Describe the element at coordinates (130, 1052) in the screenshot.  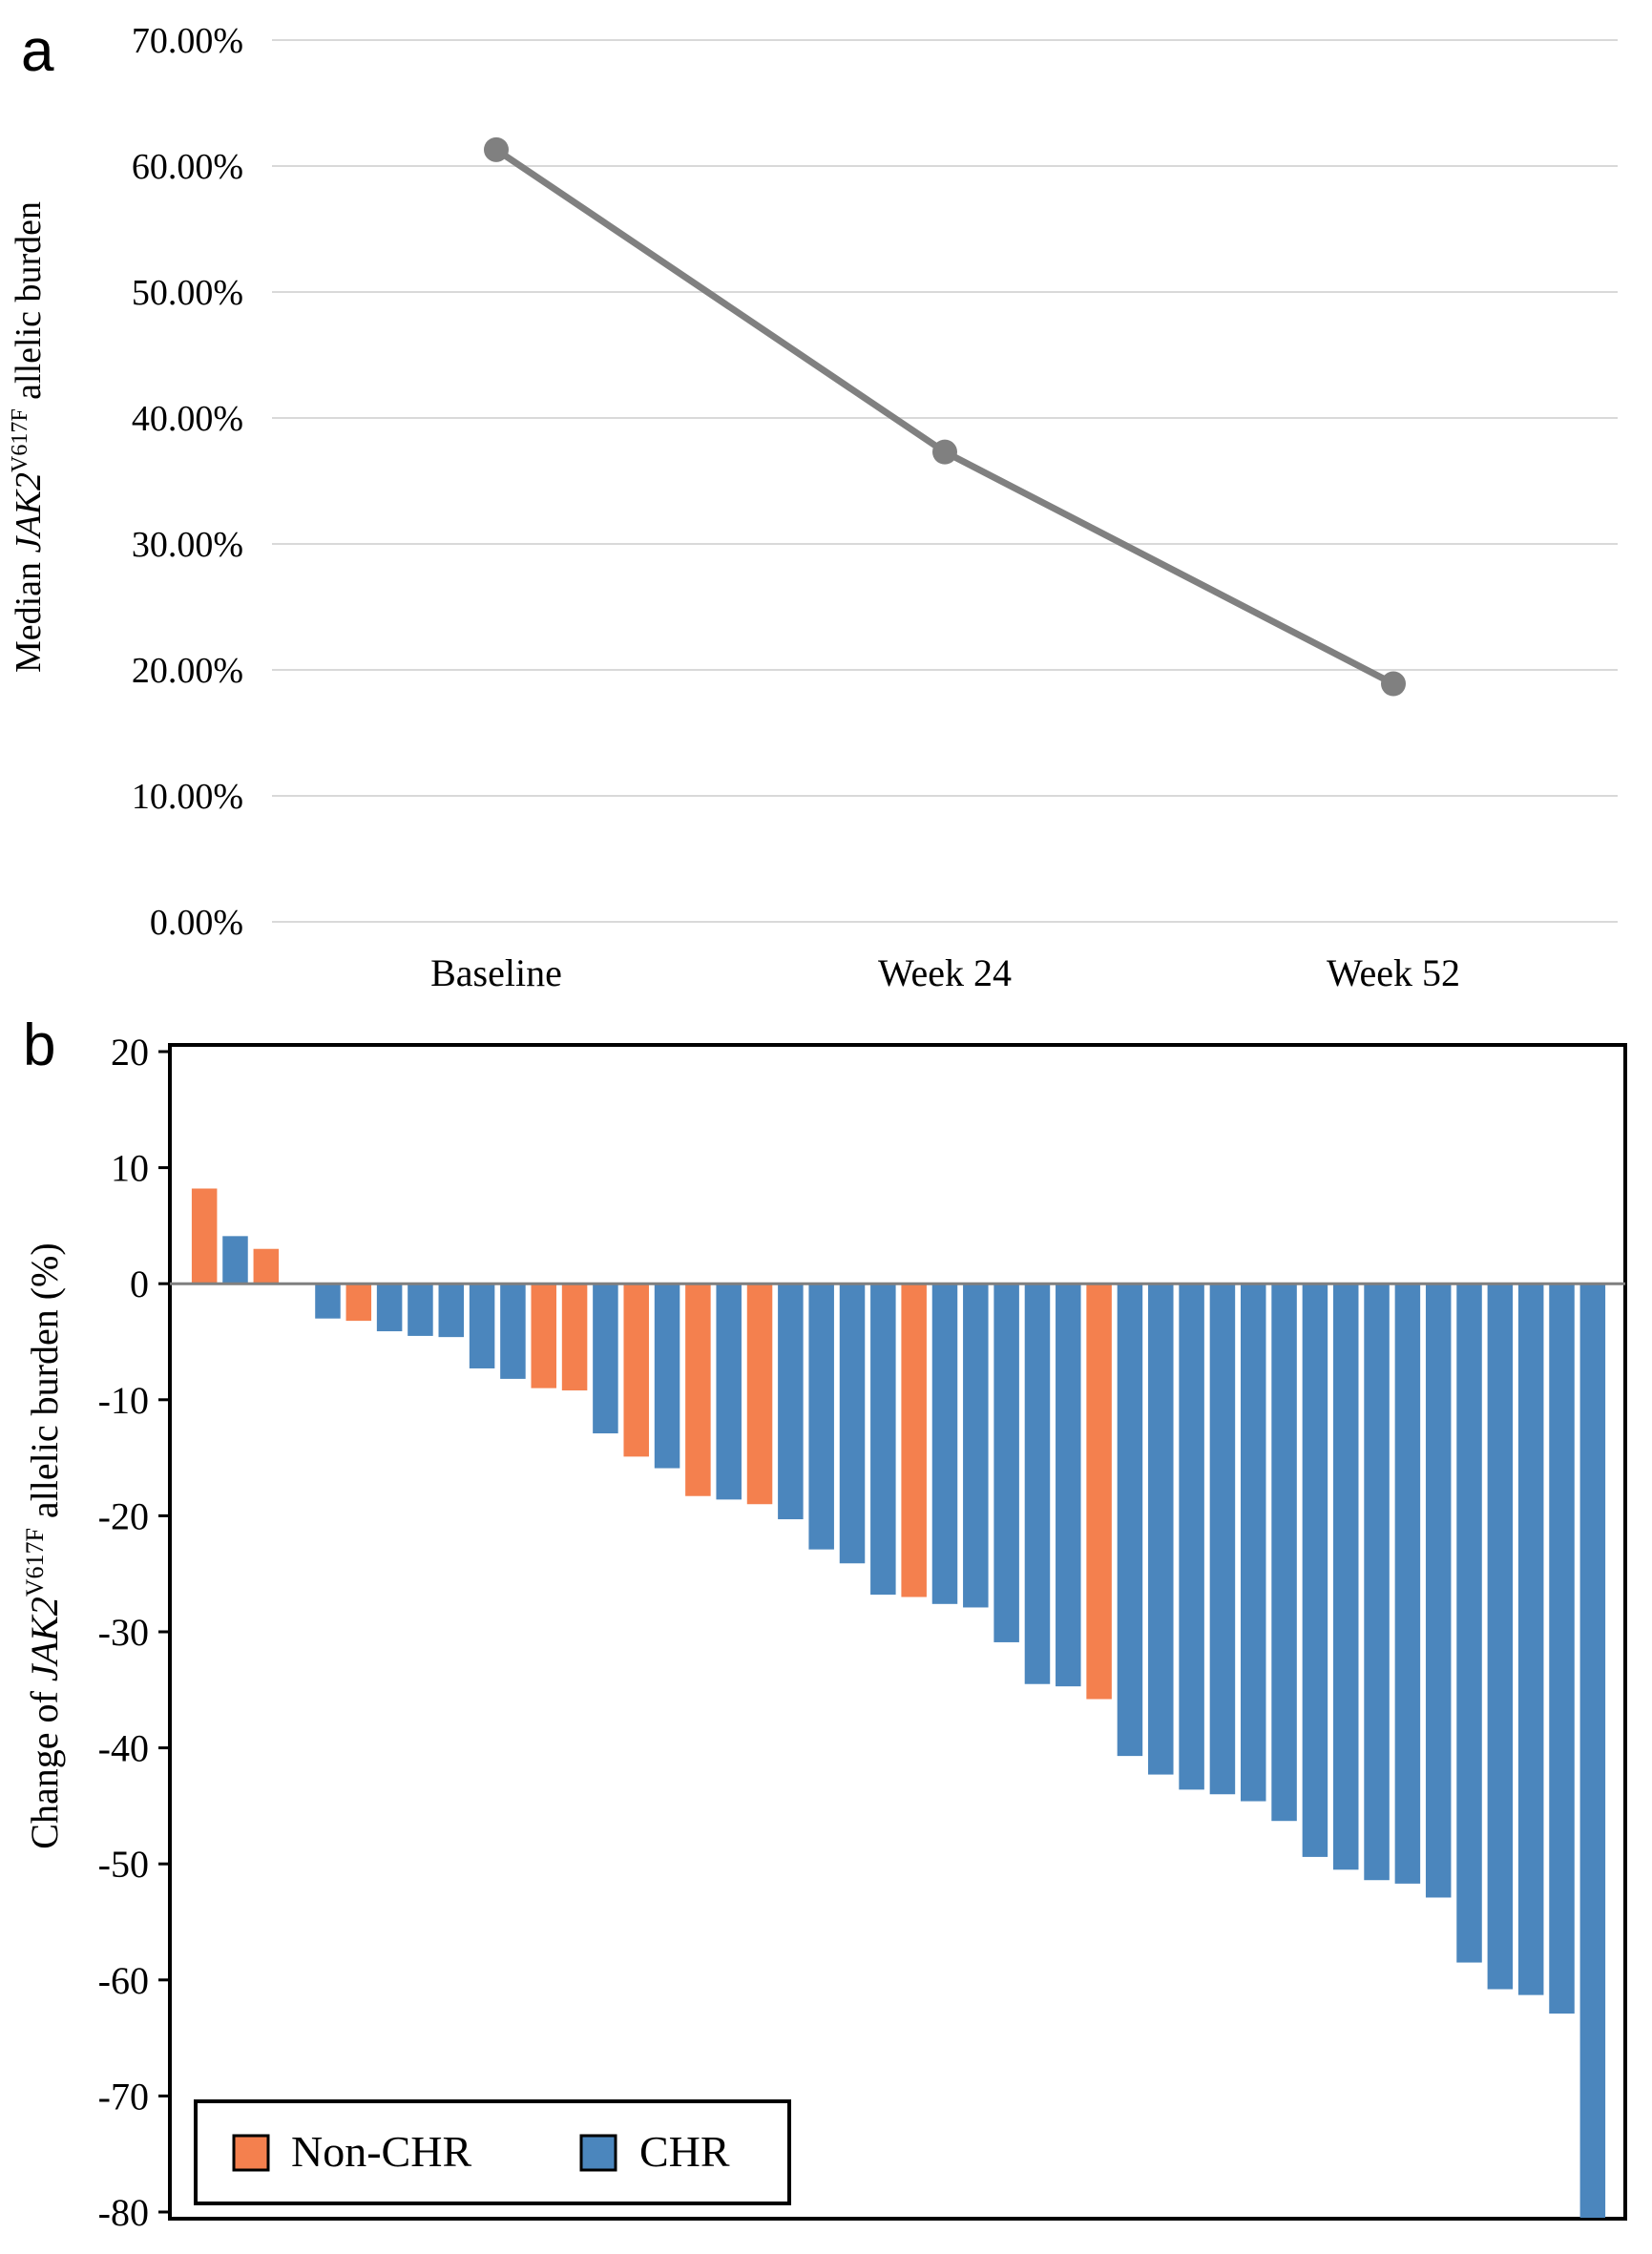
I see `y-tick-label: 20` at that location.